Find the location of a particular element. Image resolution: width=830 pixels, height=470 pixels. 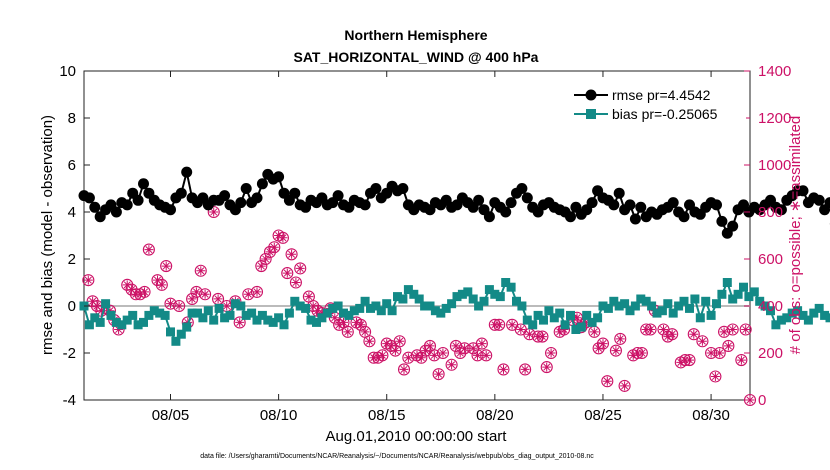

y-tick-label-right: 1200 is located at coordinates (774, 118).